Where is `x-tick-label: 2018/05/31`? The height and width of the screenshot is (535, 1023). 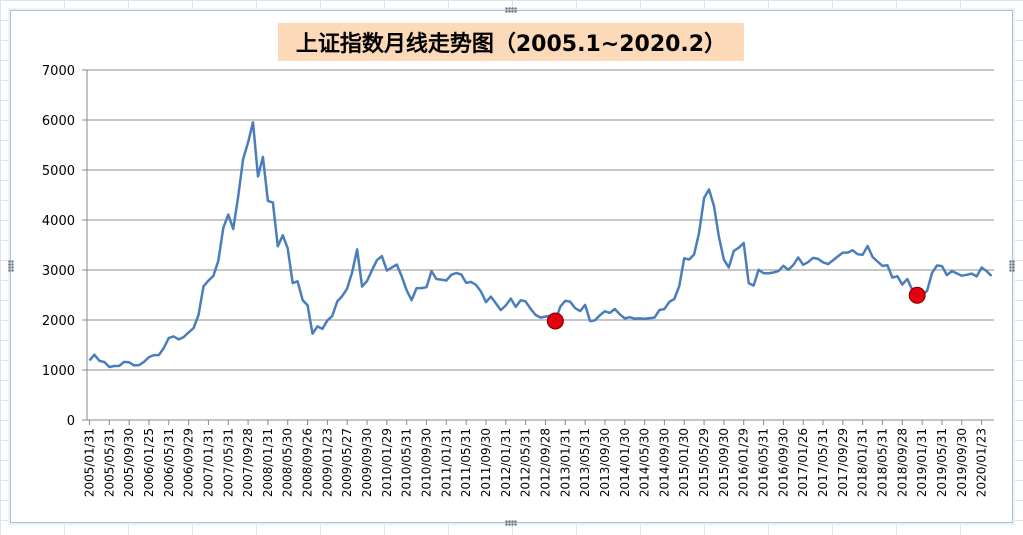
x-tick-label: 2018/05/31 is located at coordinates (882, 462).